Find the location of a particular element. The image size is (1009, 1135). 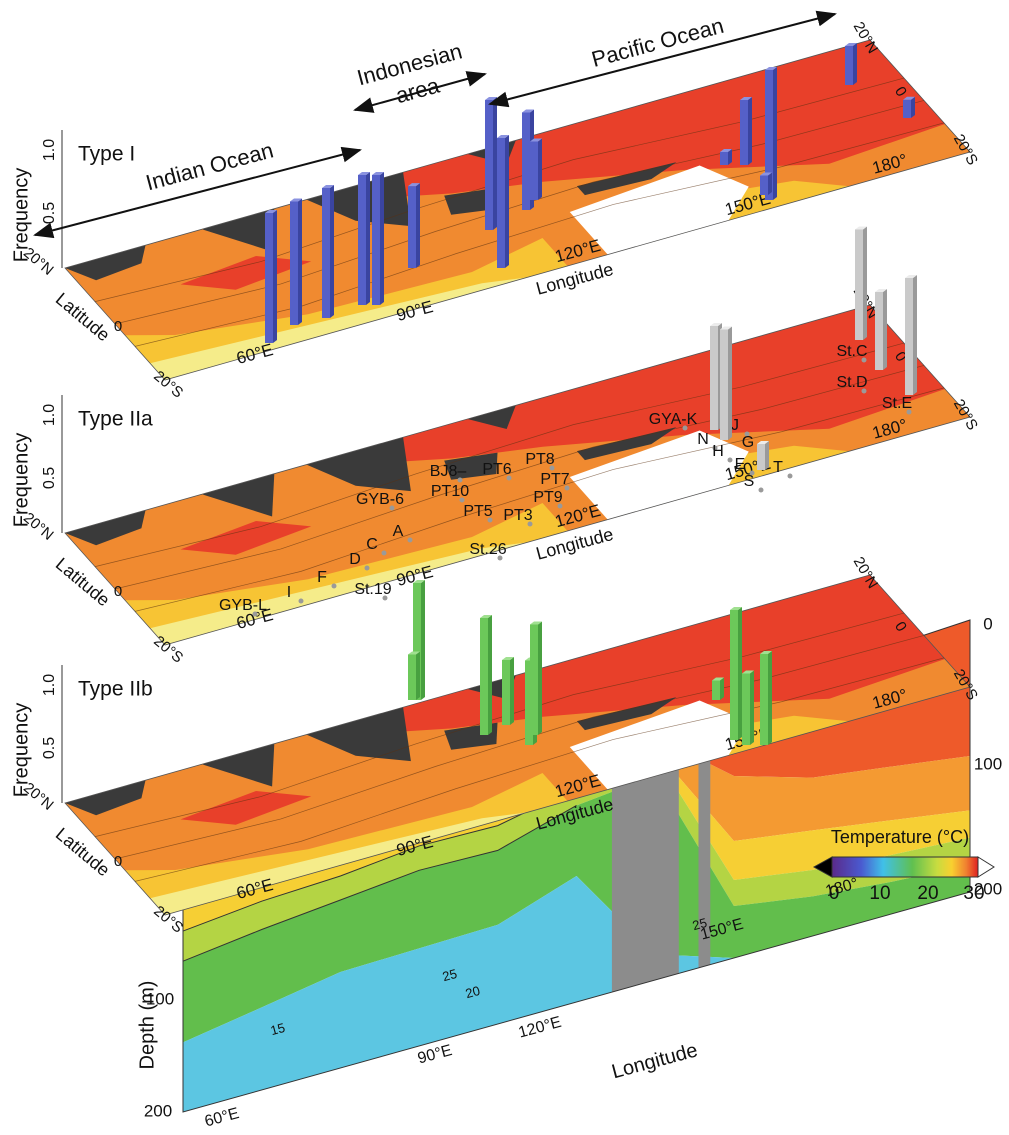

station-label: St.19 is located at coordinates (372, 589).